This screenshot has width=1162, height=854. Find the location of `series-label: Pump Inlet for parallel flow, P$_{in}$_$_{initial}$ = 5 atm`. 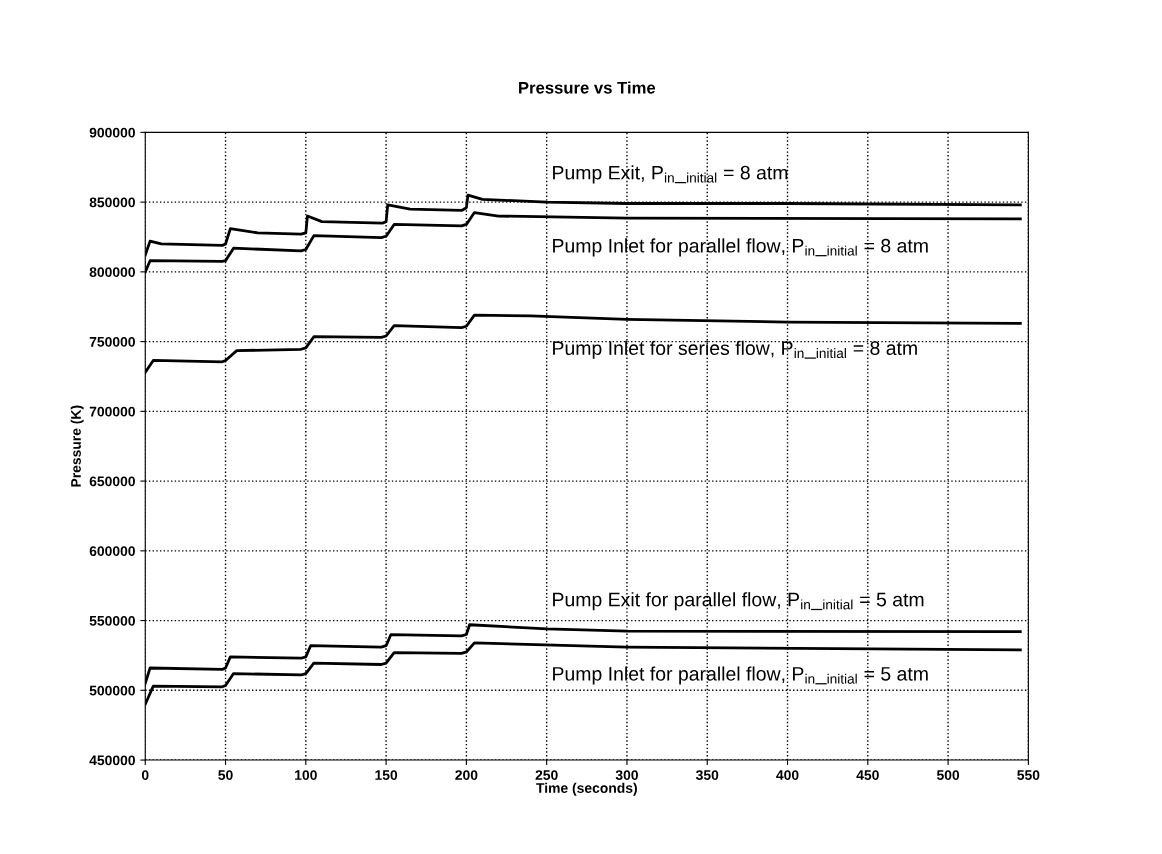

series-label: Pump Inlet for parallel flow, P$_{in}$_$_{initial}$ = 5 atm is located at coordinates (740, 675).